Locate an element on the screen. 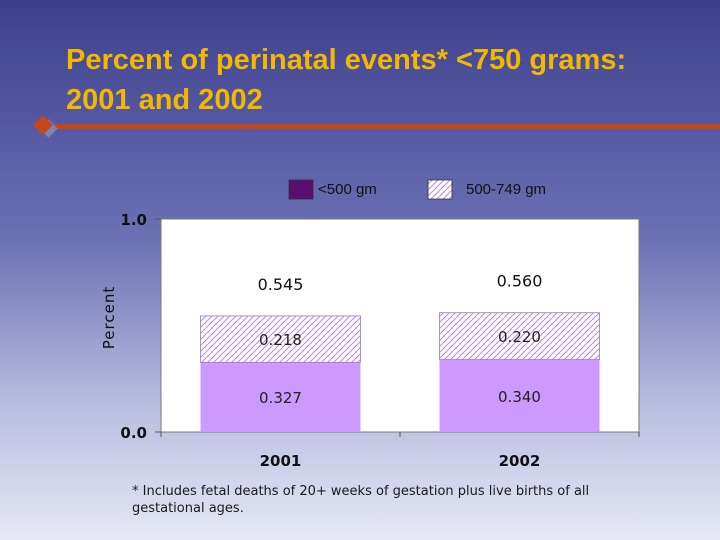 Image resolution: width=720 pixels, height=540 pixels. data-label: 0.218 is located at coordinates (280, 340).